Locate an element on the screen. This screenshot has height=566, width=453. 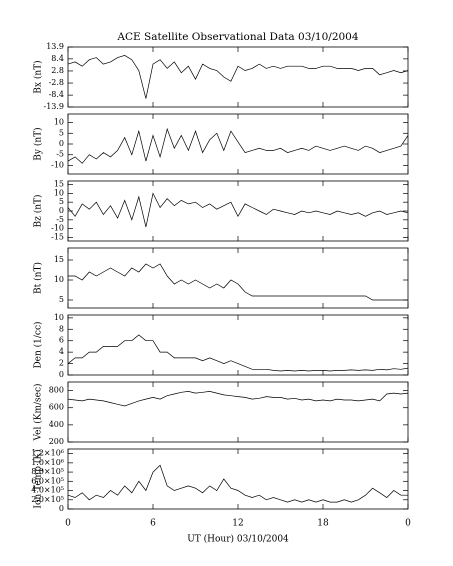
x-tick-label: 6 is located at coordinates (153, 524).